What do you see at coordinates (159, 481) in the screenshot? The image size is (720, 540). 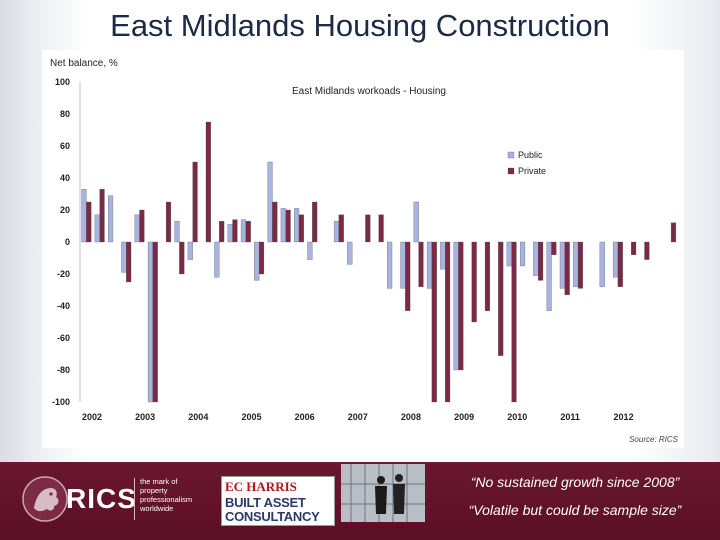 I see `rics-tagline-line: the mark of` at bounding box center [159, 481].